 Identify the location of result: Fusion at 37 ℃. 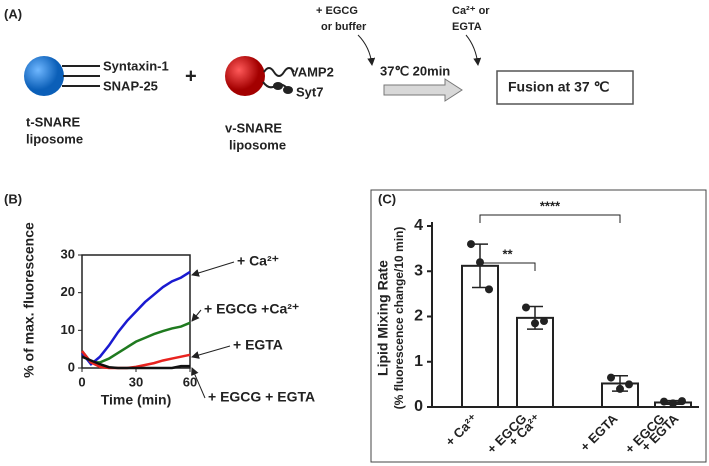
(559, 87).